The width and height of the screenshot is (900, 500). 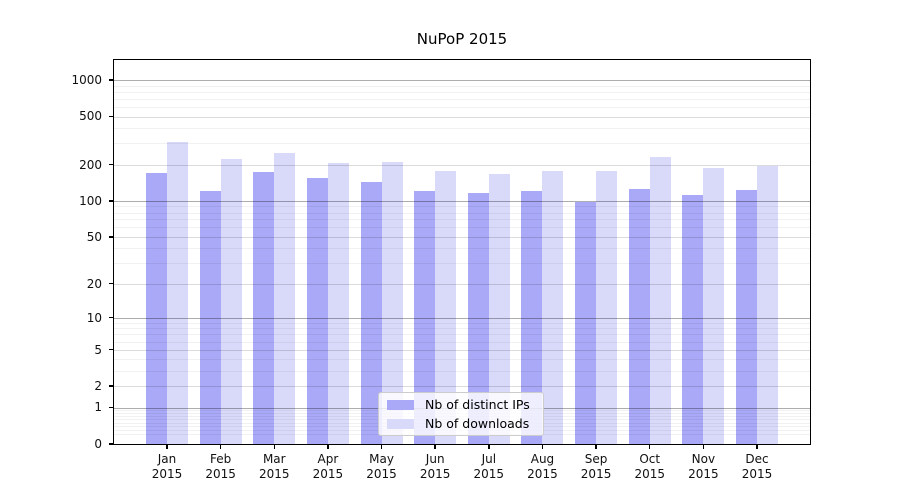 I want to click on bar-feb-downloads, so click(x=231, y=301).